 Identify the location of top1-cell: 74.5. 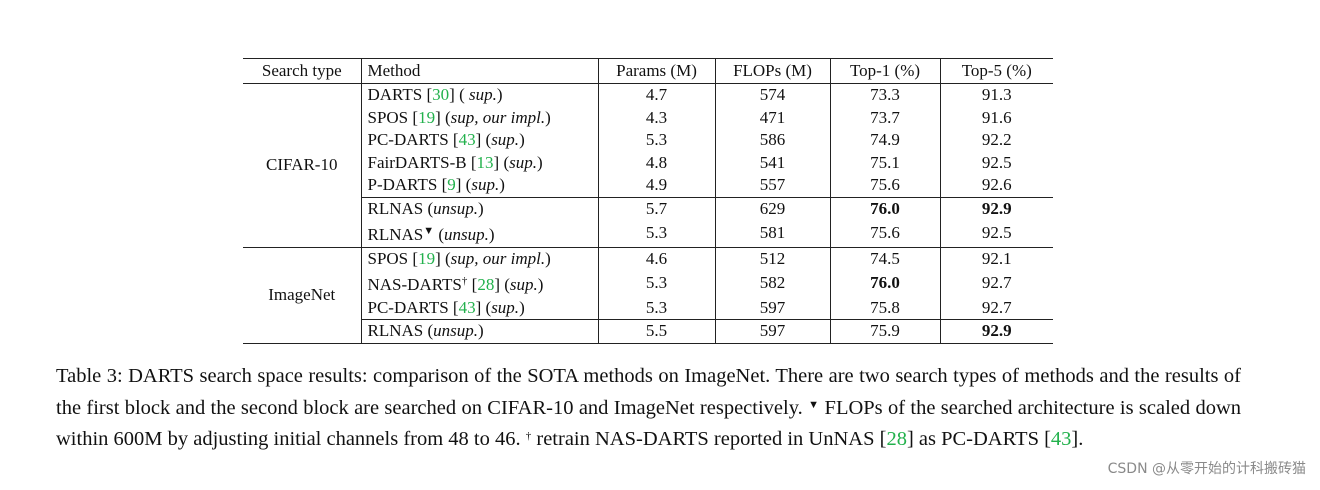
(885, 258).